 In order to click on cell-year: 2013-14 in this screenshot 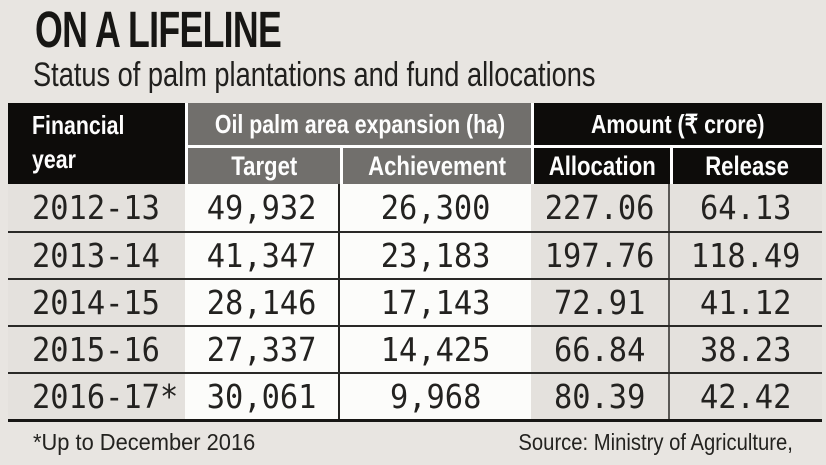, I will do `click(96, 255)`.